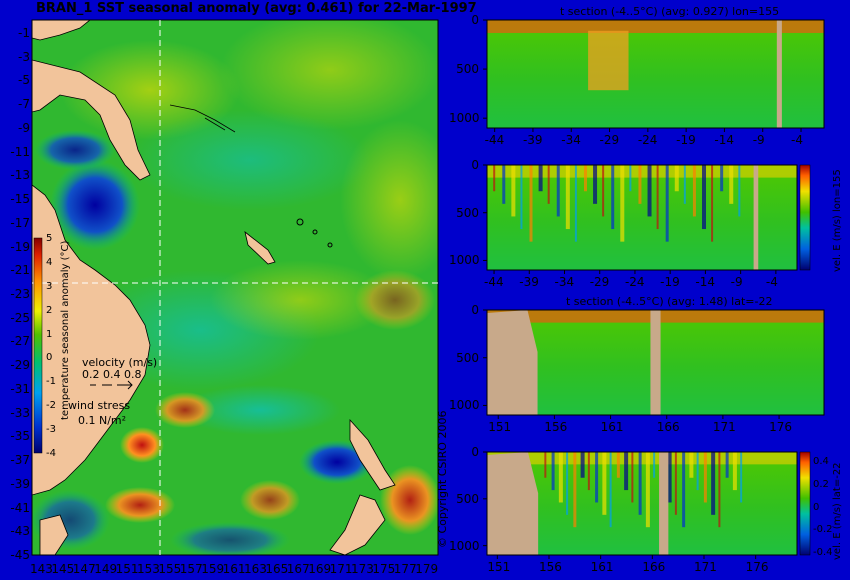  I want to click on section-x-tick-label: 161, so click(612, 427).